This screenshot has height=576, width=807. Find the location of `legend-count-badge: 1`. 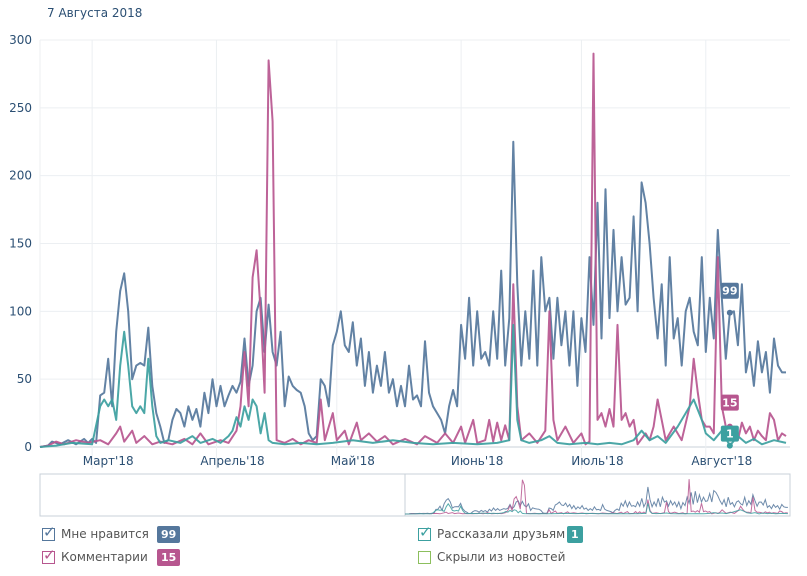

legend-count-badge: 1 is located at coordinates (575, 534).